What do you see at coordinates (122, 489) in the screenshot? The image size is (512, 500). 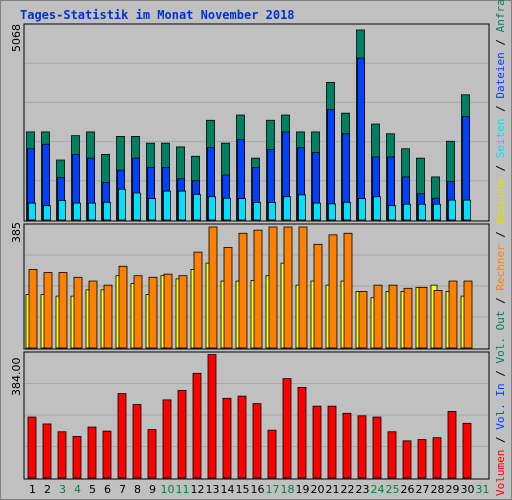 I see `x-tick-label: 7` at bounding box center [122, 489].